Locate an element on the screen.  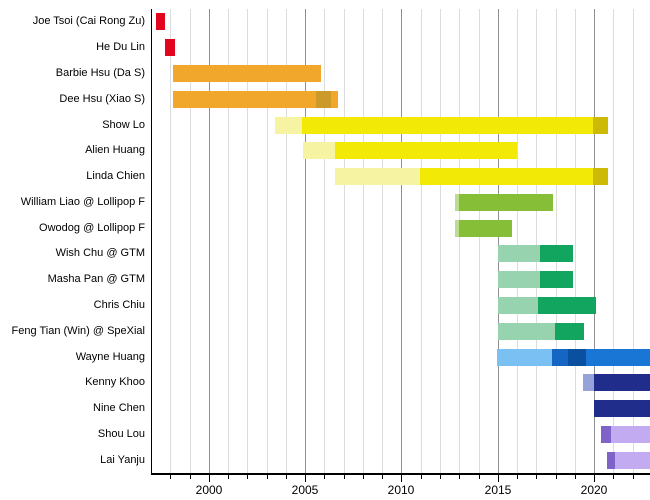
row-label: Chris Chiu is located at coordinates (119, 305).